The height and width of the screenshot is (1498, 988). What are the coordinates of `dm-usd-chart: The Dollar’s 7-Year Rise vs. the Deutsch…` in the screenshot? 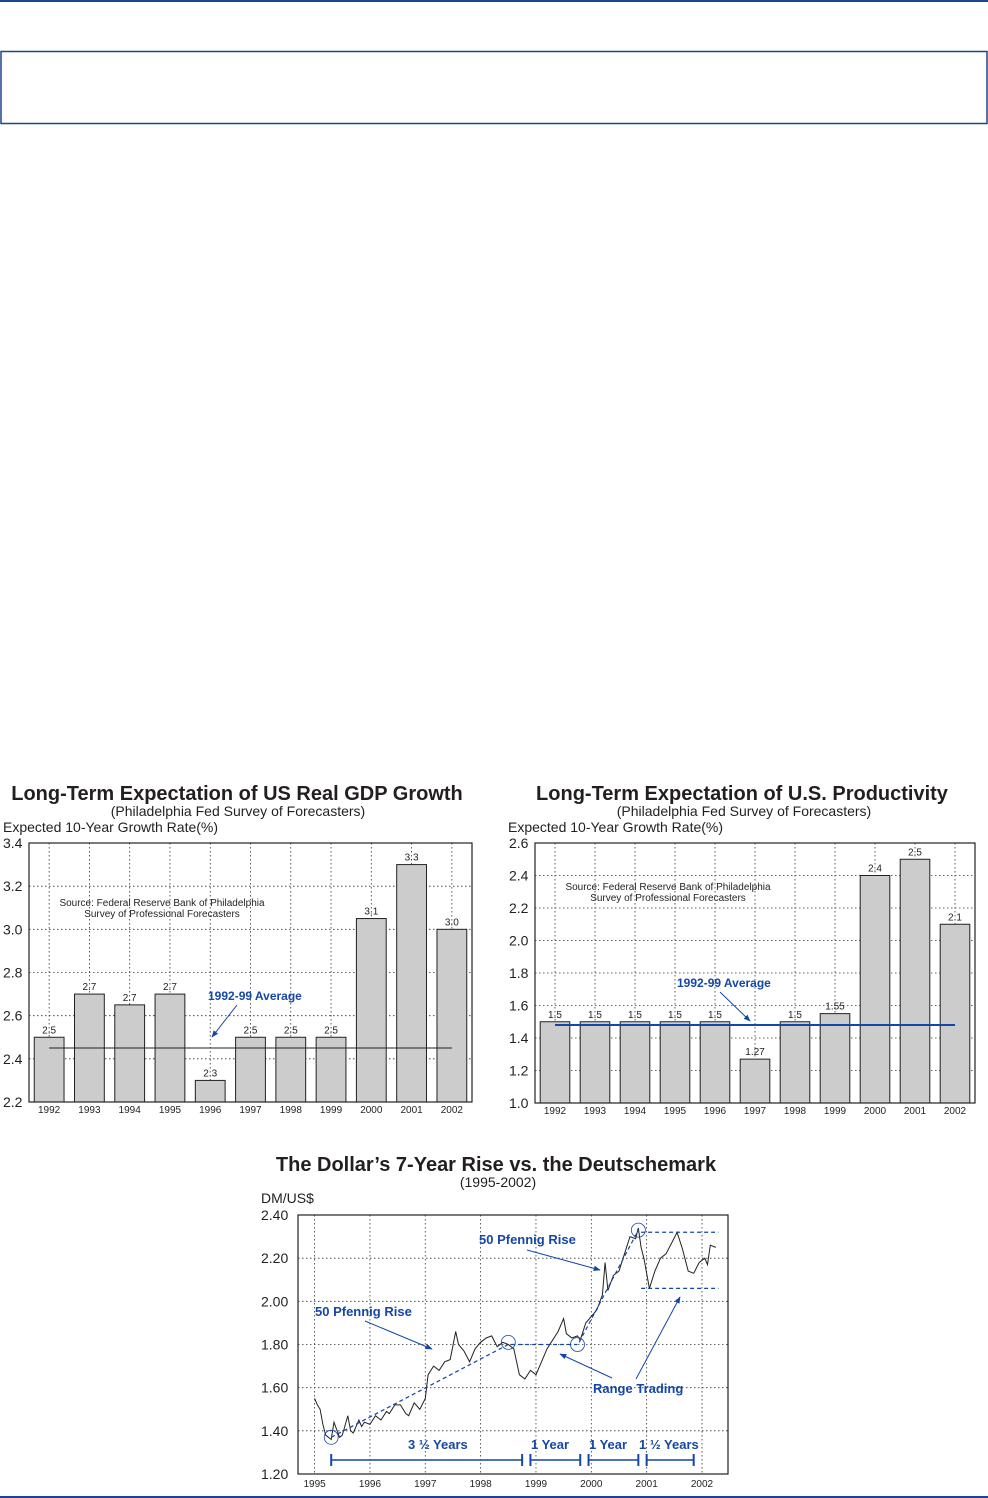 It's located at (495, 1322).